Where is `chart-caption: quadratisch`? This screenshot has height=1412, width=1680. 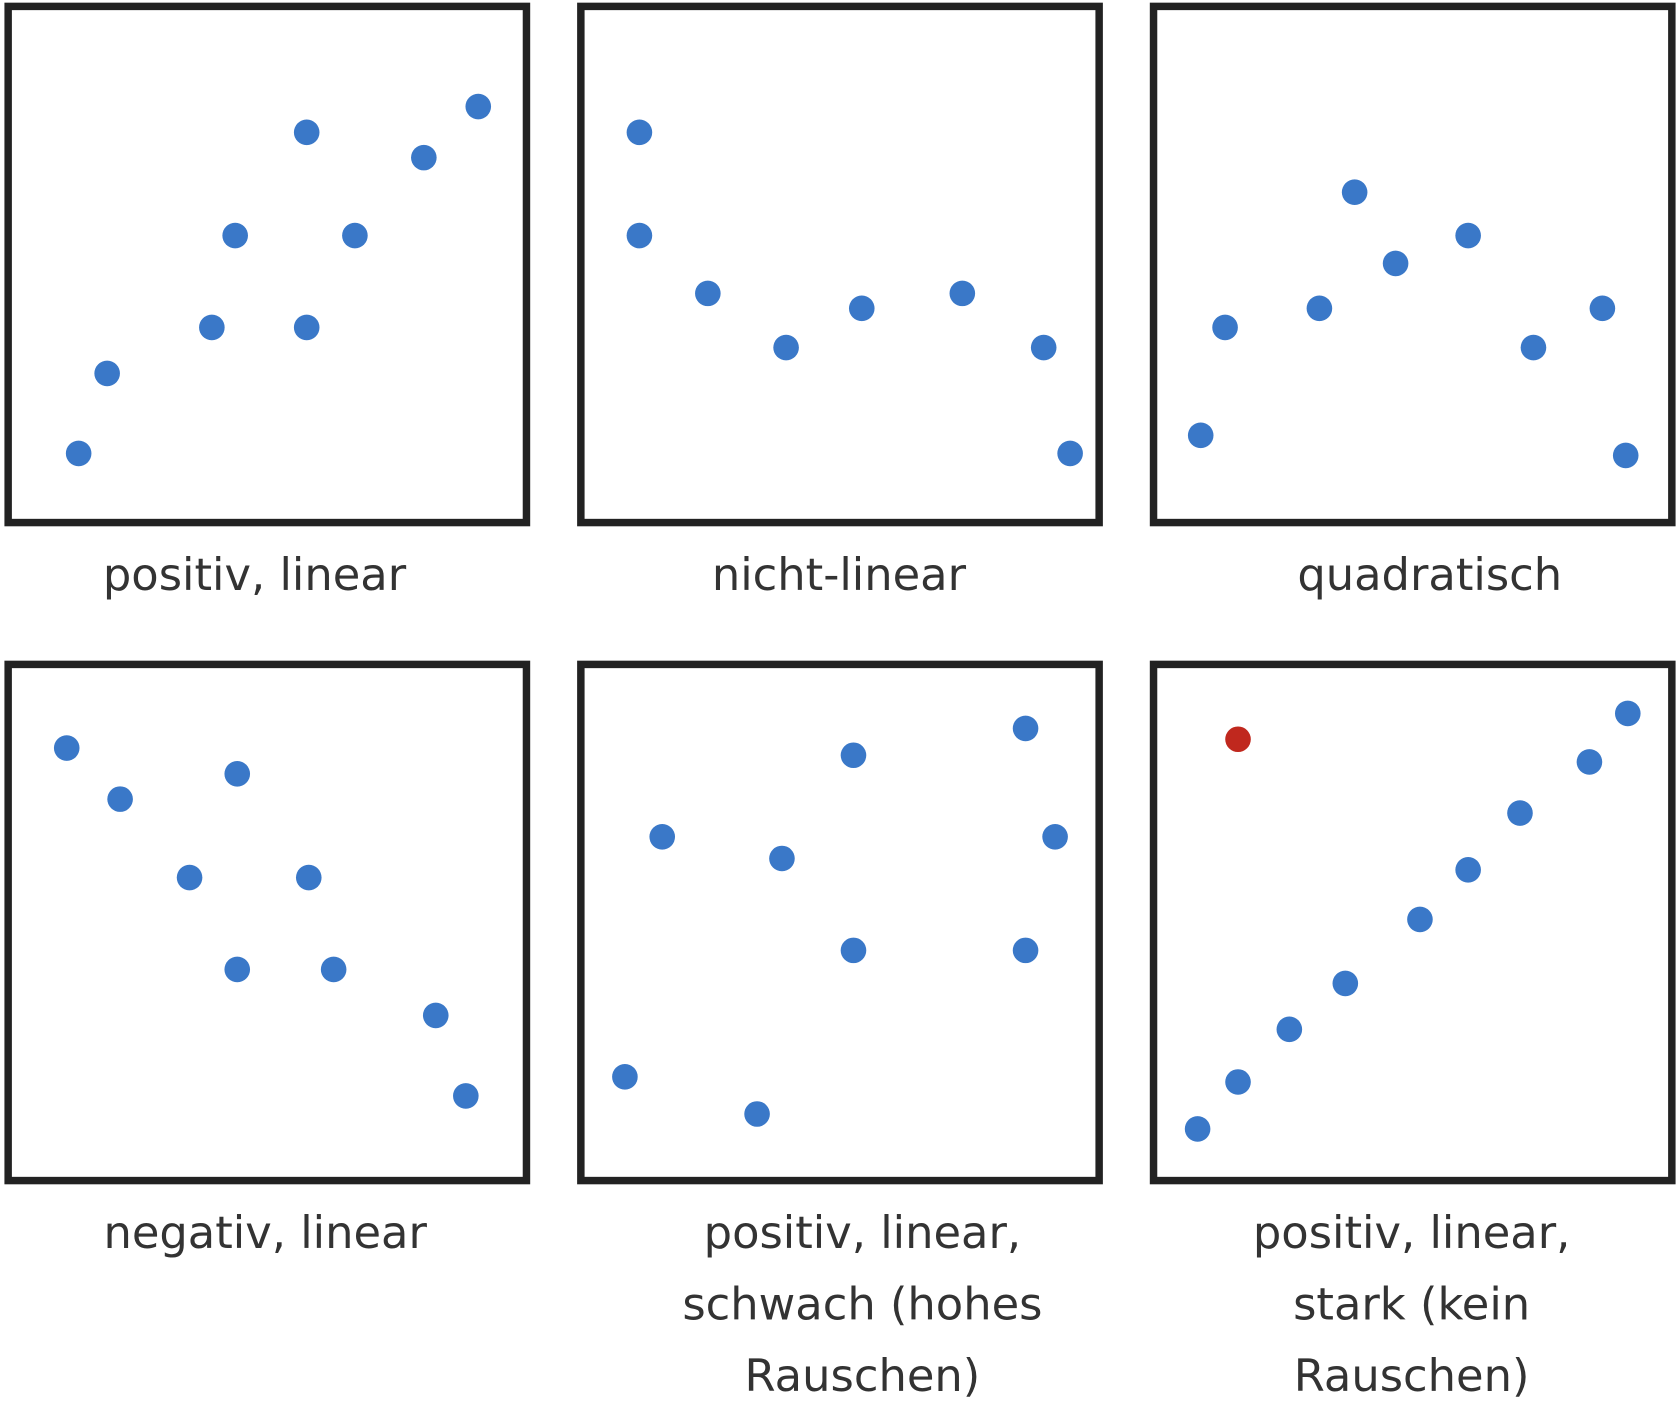 chart-caption: quadratisch is located at coordinates (1429, 574).